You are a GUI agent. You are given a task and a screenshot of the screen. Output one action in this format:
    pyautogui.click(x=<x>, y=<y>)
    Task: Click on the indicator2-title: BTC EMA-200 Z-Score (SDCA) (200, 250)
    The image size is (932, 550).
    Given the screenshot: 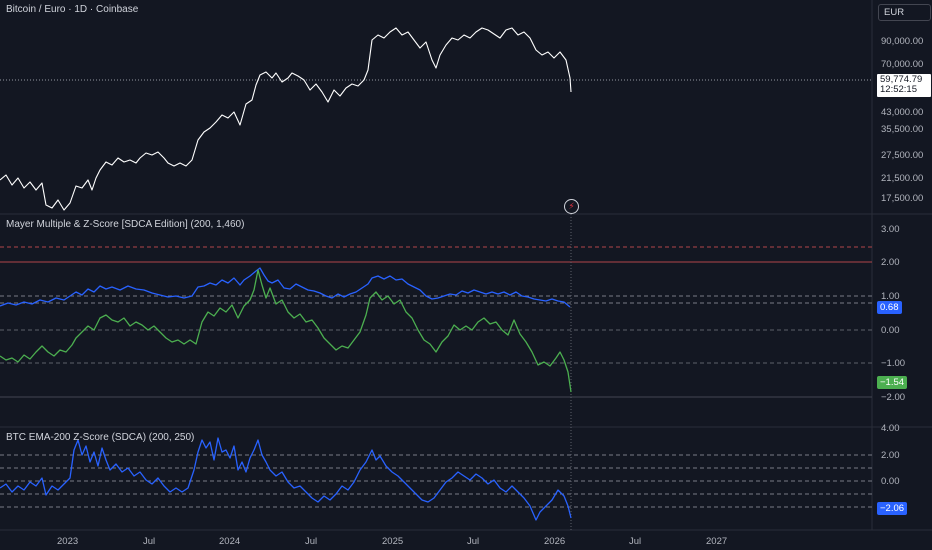 What is the action you would take?
    pyautogui.click(x=100, y=437)
    